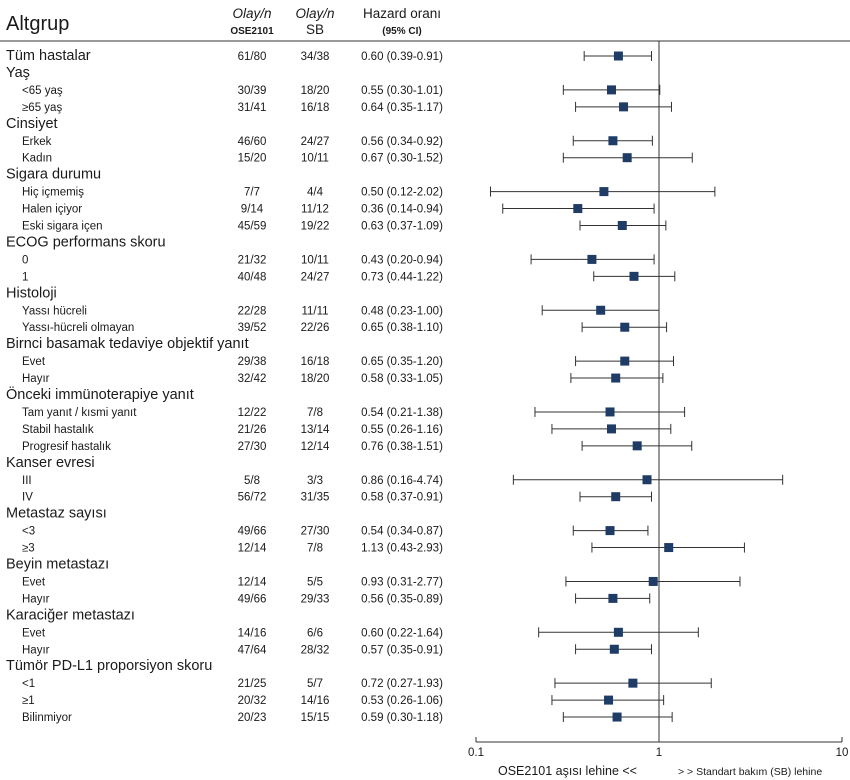 Image resolution: width=850 pixels, height=780 pixels. I want to click on category-label: Sigara durumu, so click(53, 175).